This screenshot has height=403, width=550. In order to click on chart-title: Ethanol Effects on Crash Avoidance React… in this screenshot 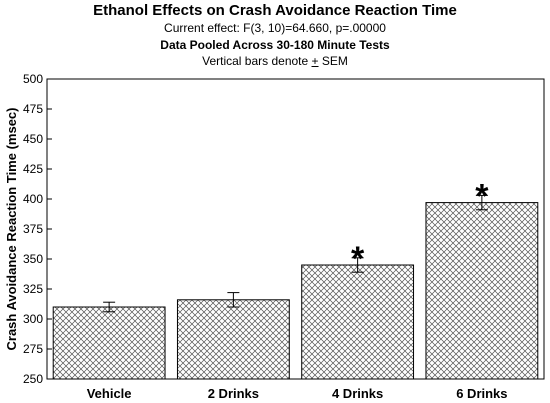, I will do `click(275, 10)`.